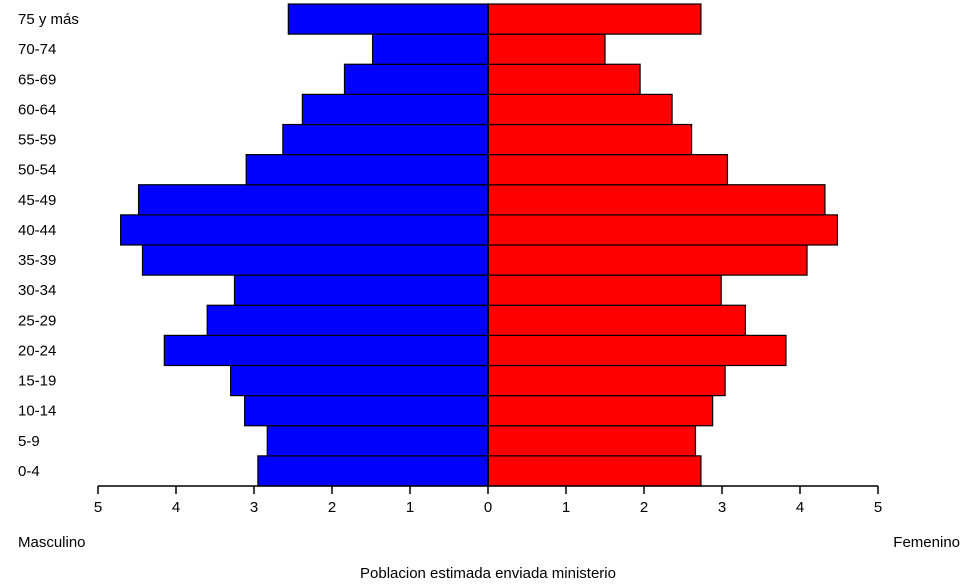 The height and width of the screenshot is (586, 965). What do you see at coordinates (37, 230) in the screenshot?
I see `category-label: 40-44` at bounding box center [37, 230].